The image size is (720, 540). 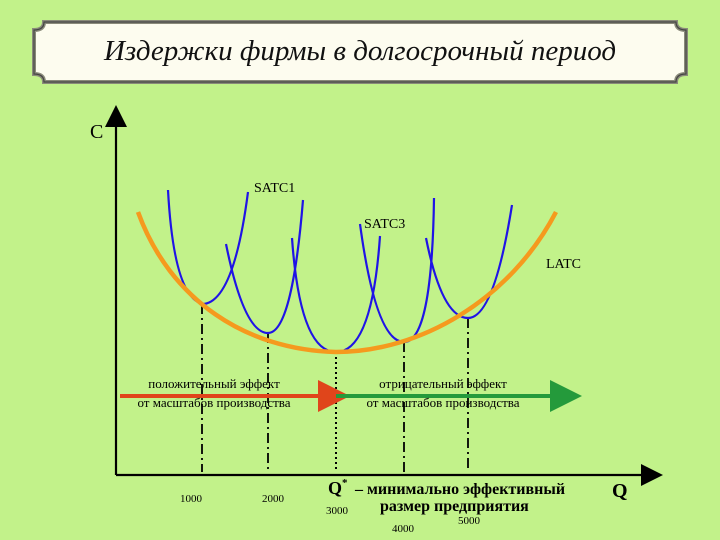 I want to click on tick-label-5000: 5000, so click(x=469, y=521).